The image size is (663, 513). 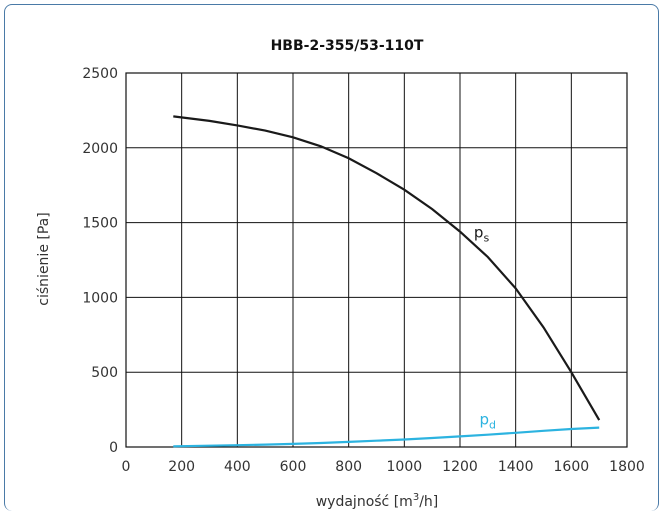 I want to click on x-axis-label-sup: 3, so click(x=416, y=497).